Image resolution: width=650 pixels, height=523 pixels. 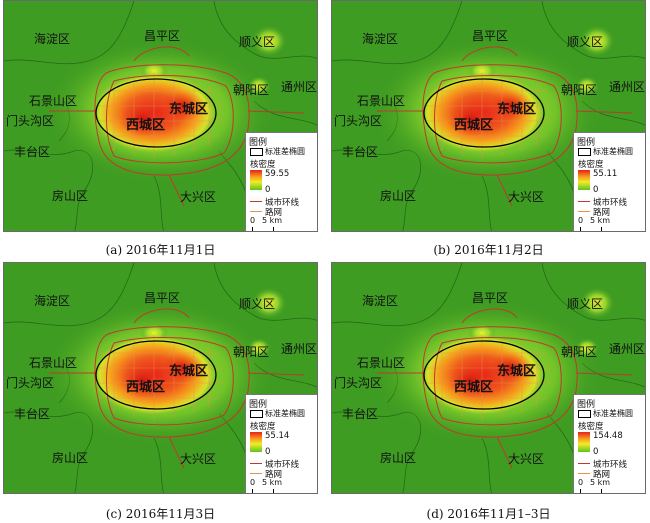 What do you see at coordinates (277, 436) in the screenshot?
I see `legend-density-max: 55.14` at bounding box center [277, 436].